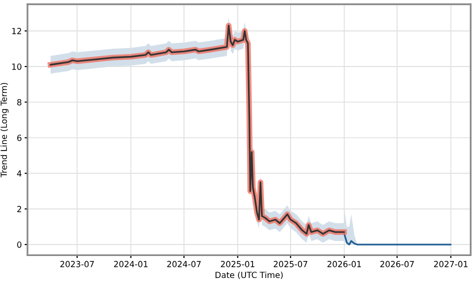 This screenshot has height=282, width=474. What do you see at coordinates (344, 264) in the screenshot?
I see `x-tick-label: 2026-01` at bounding box center [344, 264].